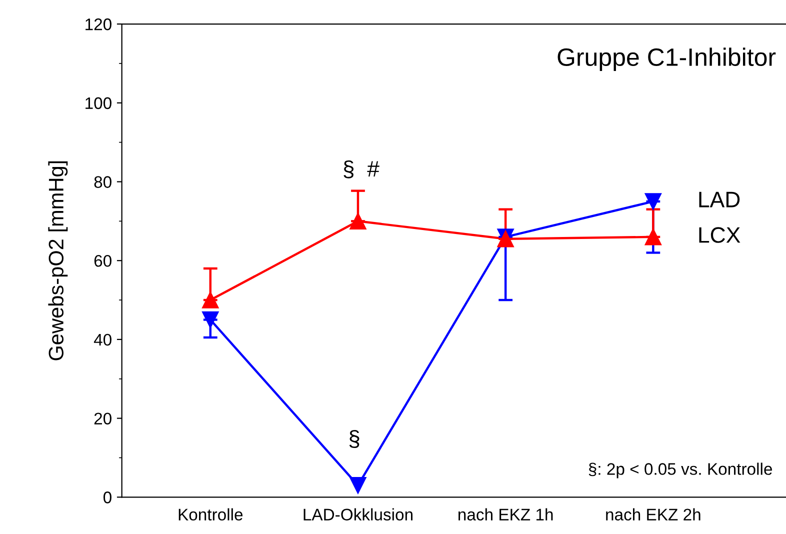  What do you see at coordinates (210, 514) in the screenshot?
I see `x-tick-label: Kontrolle` at bounding box center [210, 514].